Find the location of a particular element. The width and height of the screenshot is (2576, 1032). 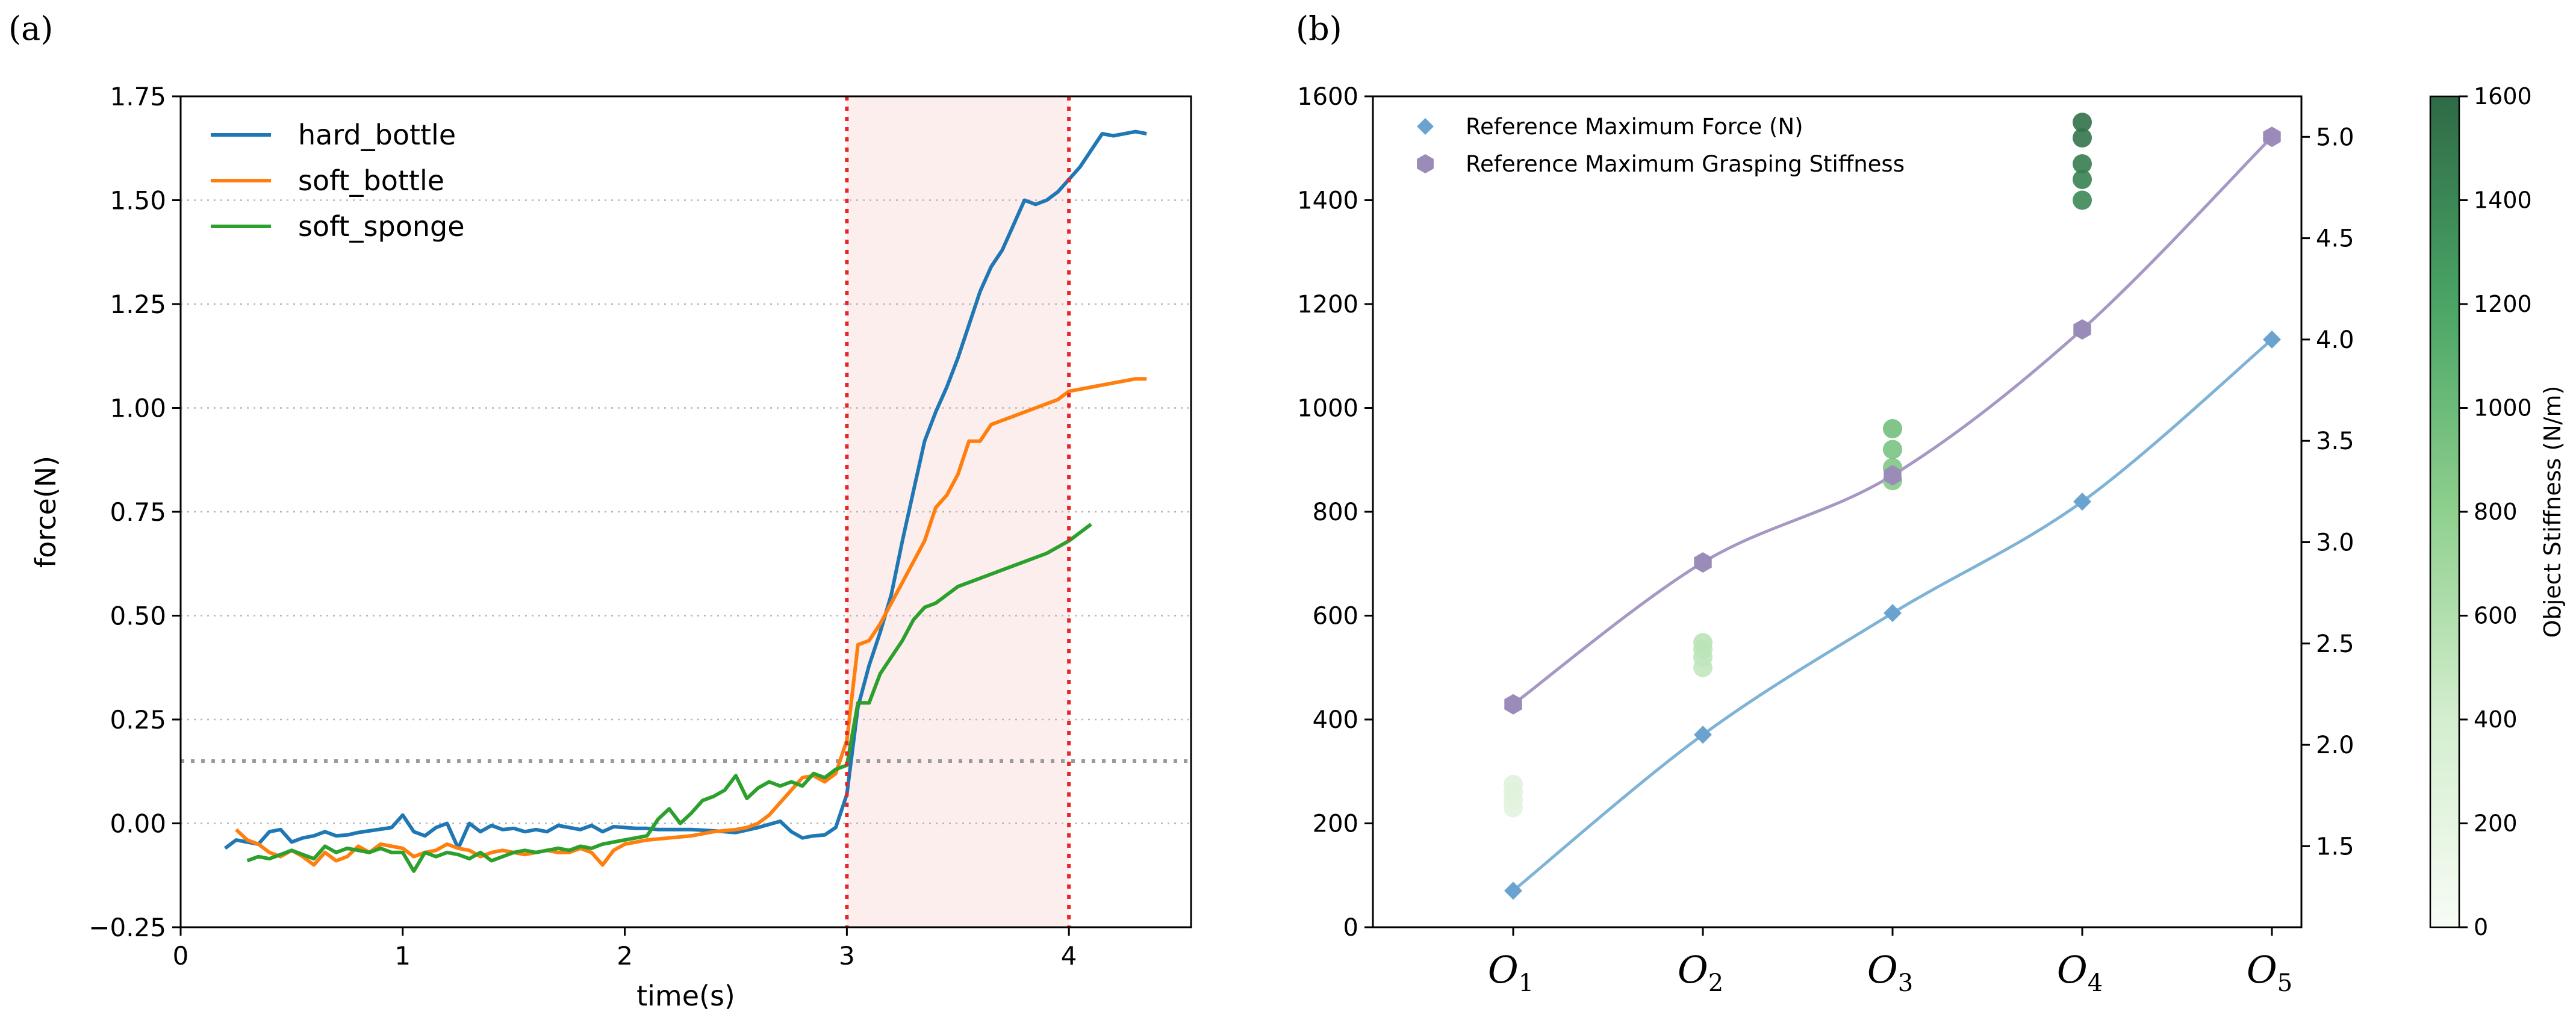

y-tick-label: 1.50 is located at coordinates (138, 201).